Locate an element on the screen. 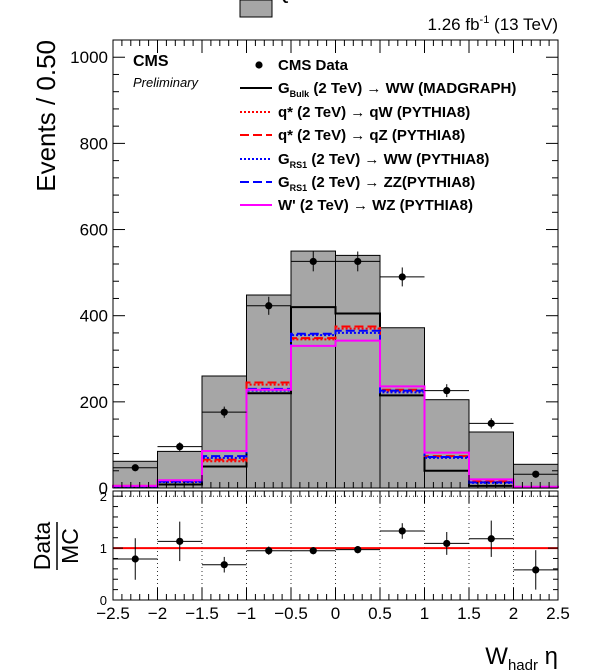  main-y-tick-label: 600 is located at coordinates (94, 230).